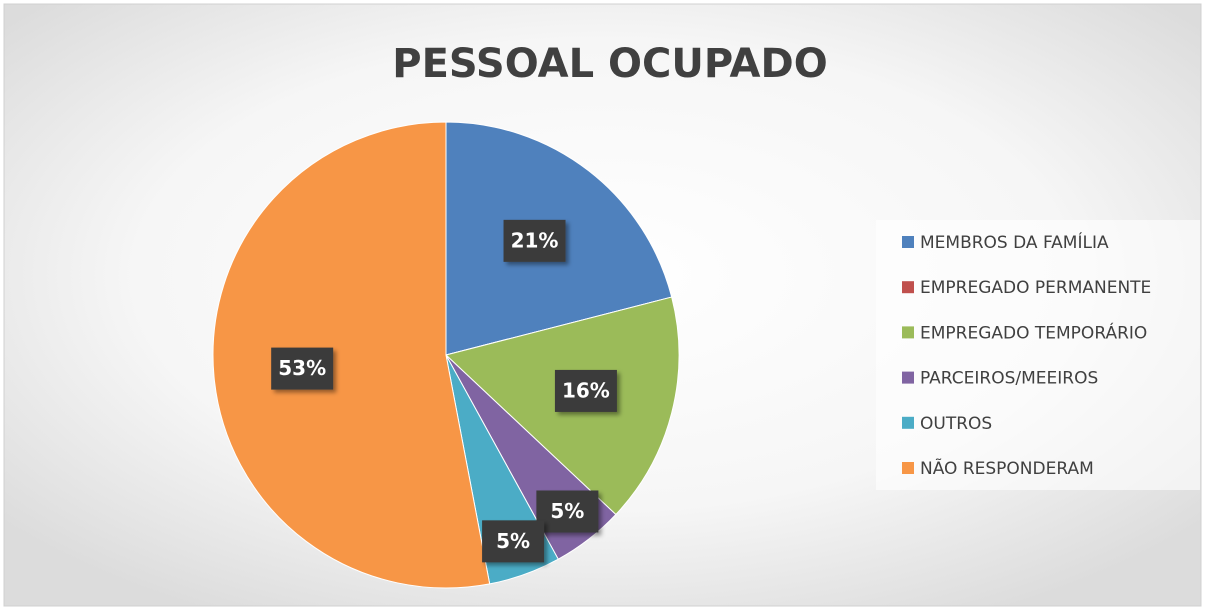 The image size is (1205, 610). I want to click on legend-label: MEMBROS DA FAMÍLIA, so click(1014, 242).